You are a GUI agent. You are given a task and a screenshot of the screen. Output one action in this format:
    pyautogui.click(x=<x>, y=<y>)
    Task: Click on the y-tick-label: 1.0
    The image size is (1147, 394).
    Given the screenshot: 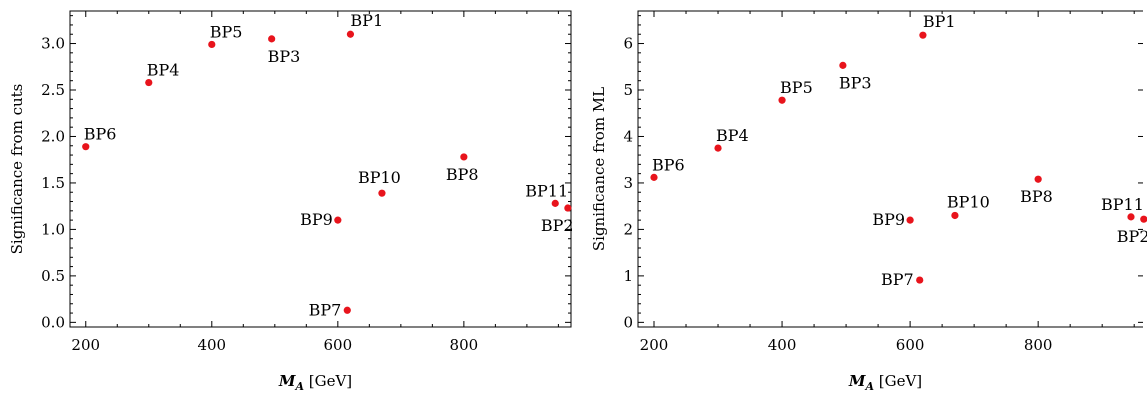 What is the action you would take?
    pyautogui.click(x=53, y=229)
    